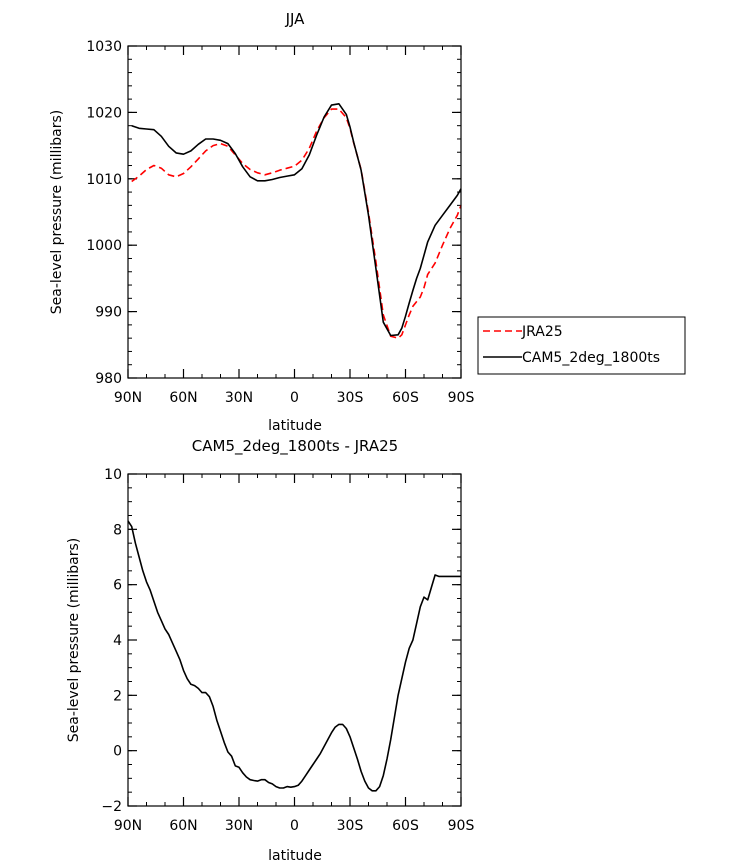 The height and width of the screenshot is (866, 733). Describe the element at coordinates (461, 826) in the screenshot. I see `bottom-x-tick-label: 90S` at that location.